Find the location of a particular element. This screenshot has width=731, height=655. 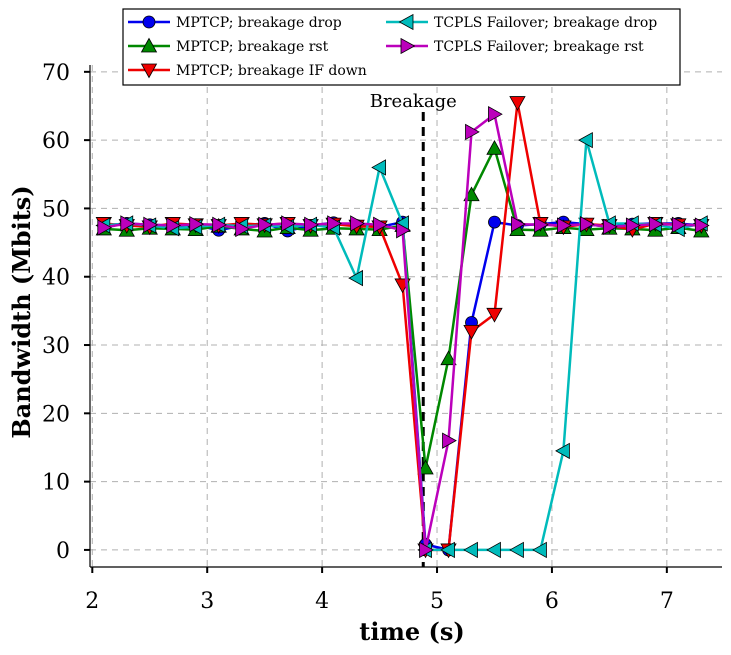

y-tick-label: 40 is located at coordinates (56, 278).